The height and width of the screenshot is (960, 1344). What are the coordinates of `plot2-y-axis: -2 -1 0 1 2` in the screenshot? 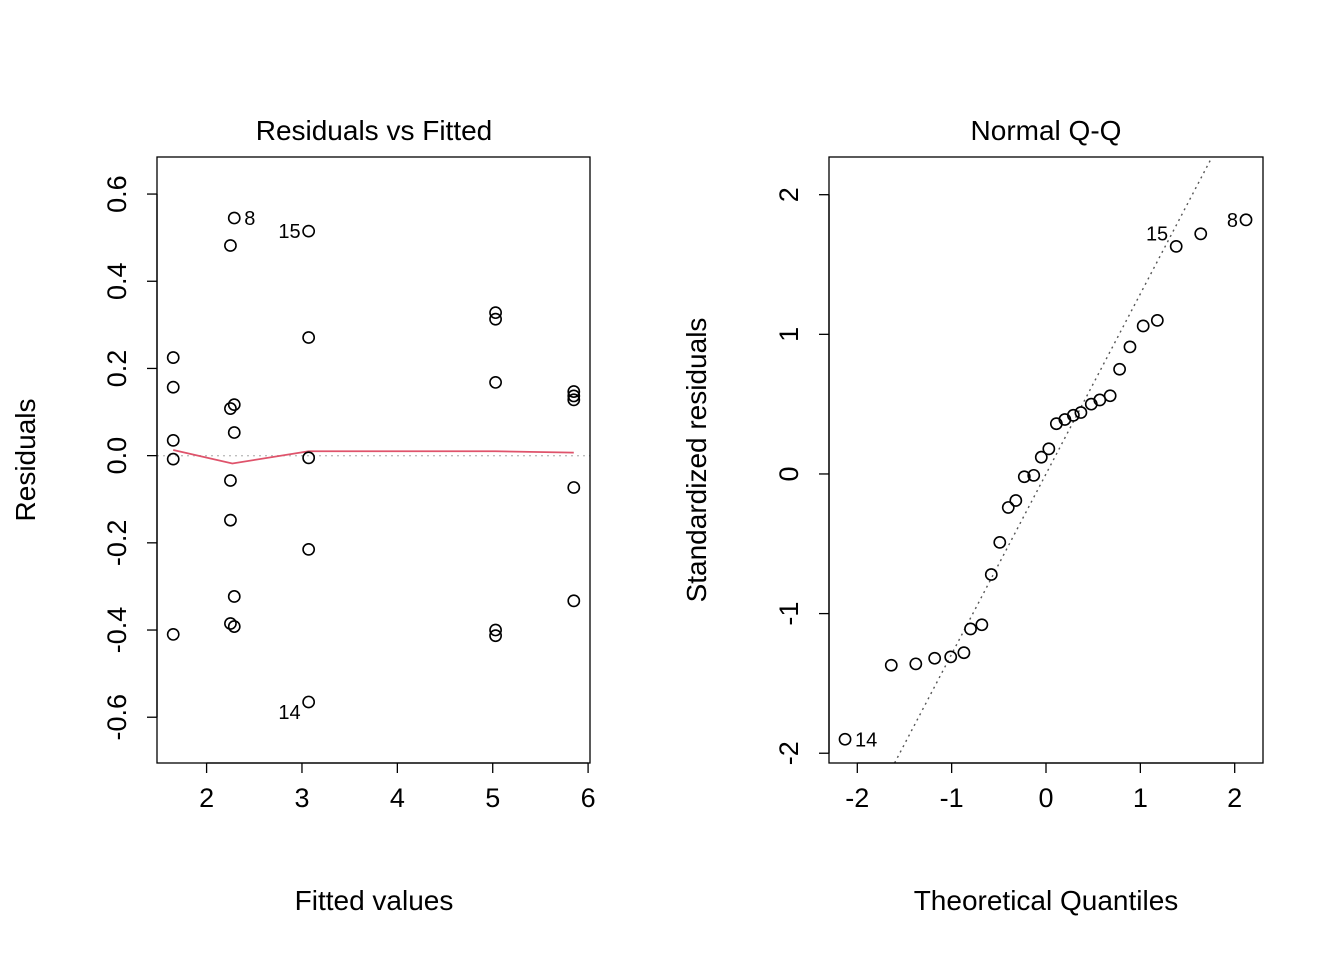 It's located at (802, 476).